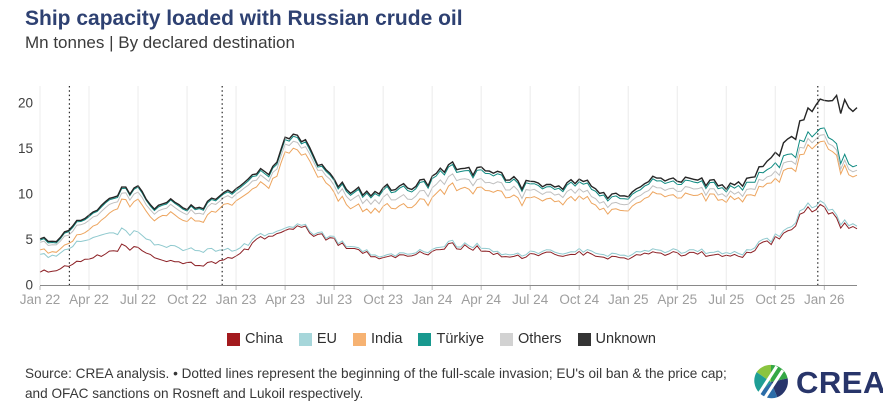  Describe the element at coordinates (334, 299) in the screenshot. I see `x-tick-label: Jul 23` at that location.